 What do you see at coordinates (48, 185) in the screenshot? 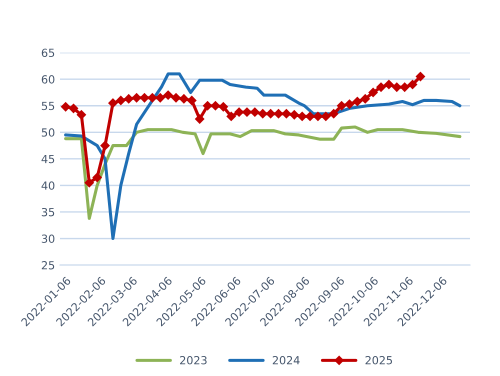
I see `y-tick-label: 40` at bounding box center [48, 185].